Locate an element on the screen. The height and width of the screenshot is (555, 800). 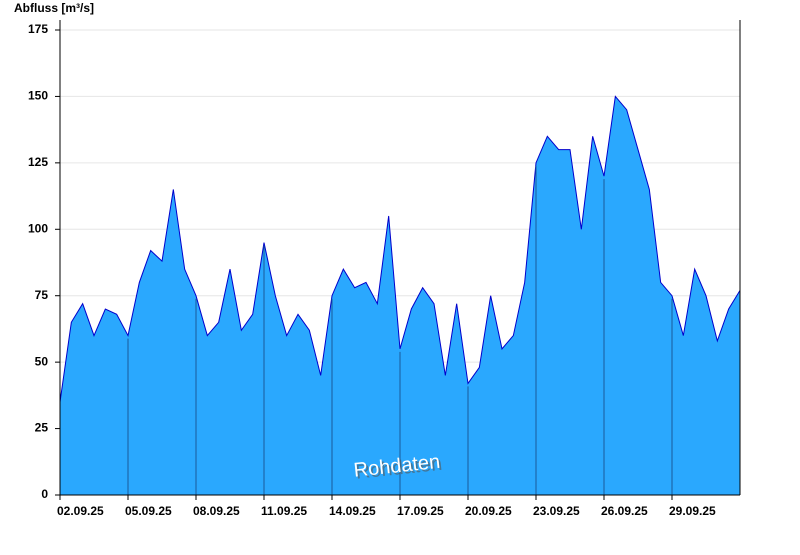
x-tick-label: 17.09.25 is located at coordinates (420, 511).